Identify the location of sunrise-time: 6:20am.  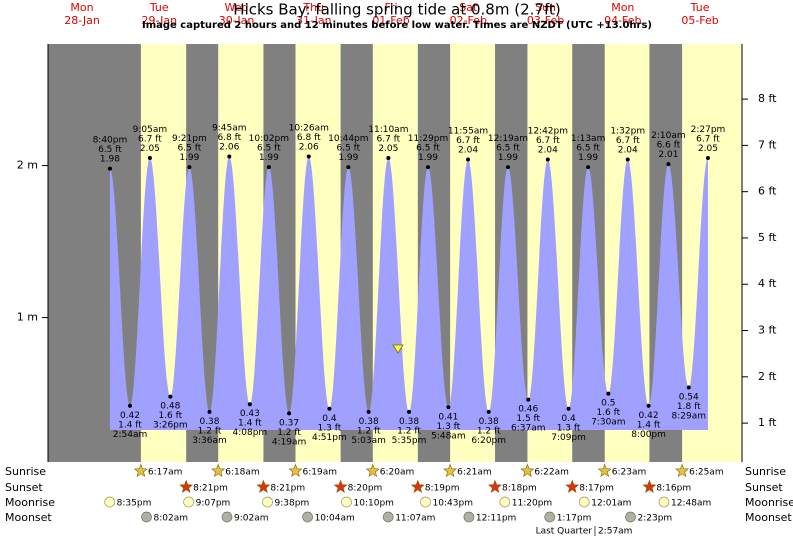
(397, 473).